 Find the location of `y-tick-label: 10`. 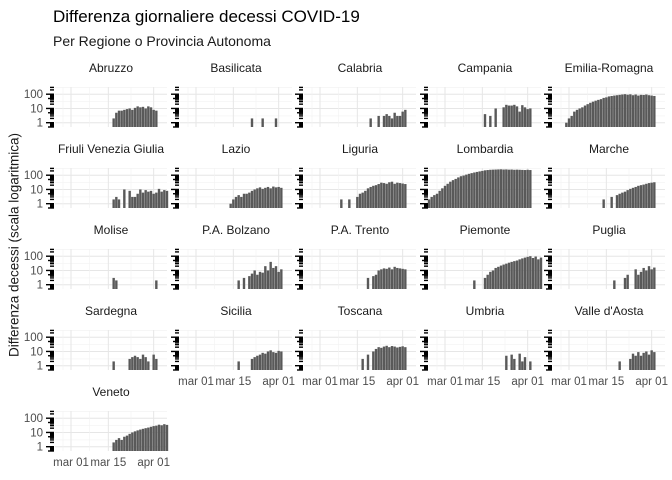

y-tick-label: 10 is located at coordinates (36, 271).